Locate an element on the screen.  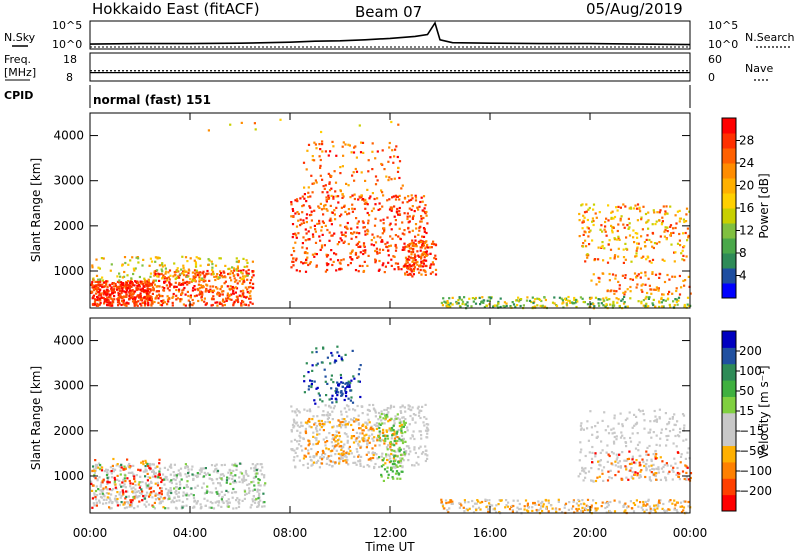
colorbar-tick-label: −100 is located at coordinates (755, 471).